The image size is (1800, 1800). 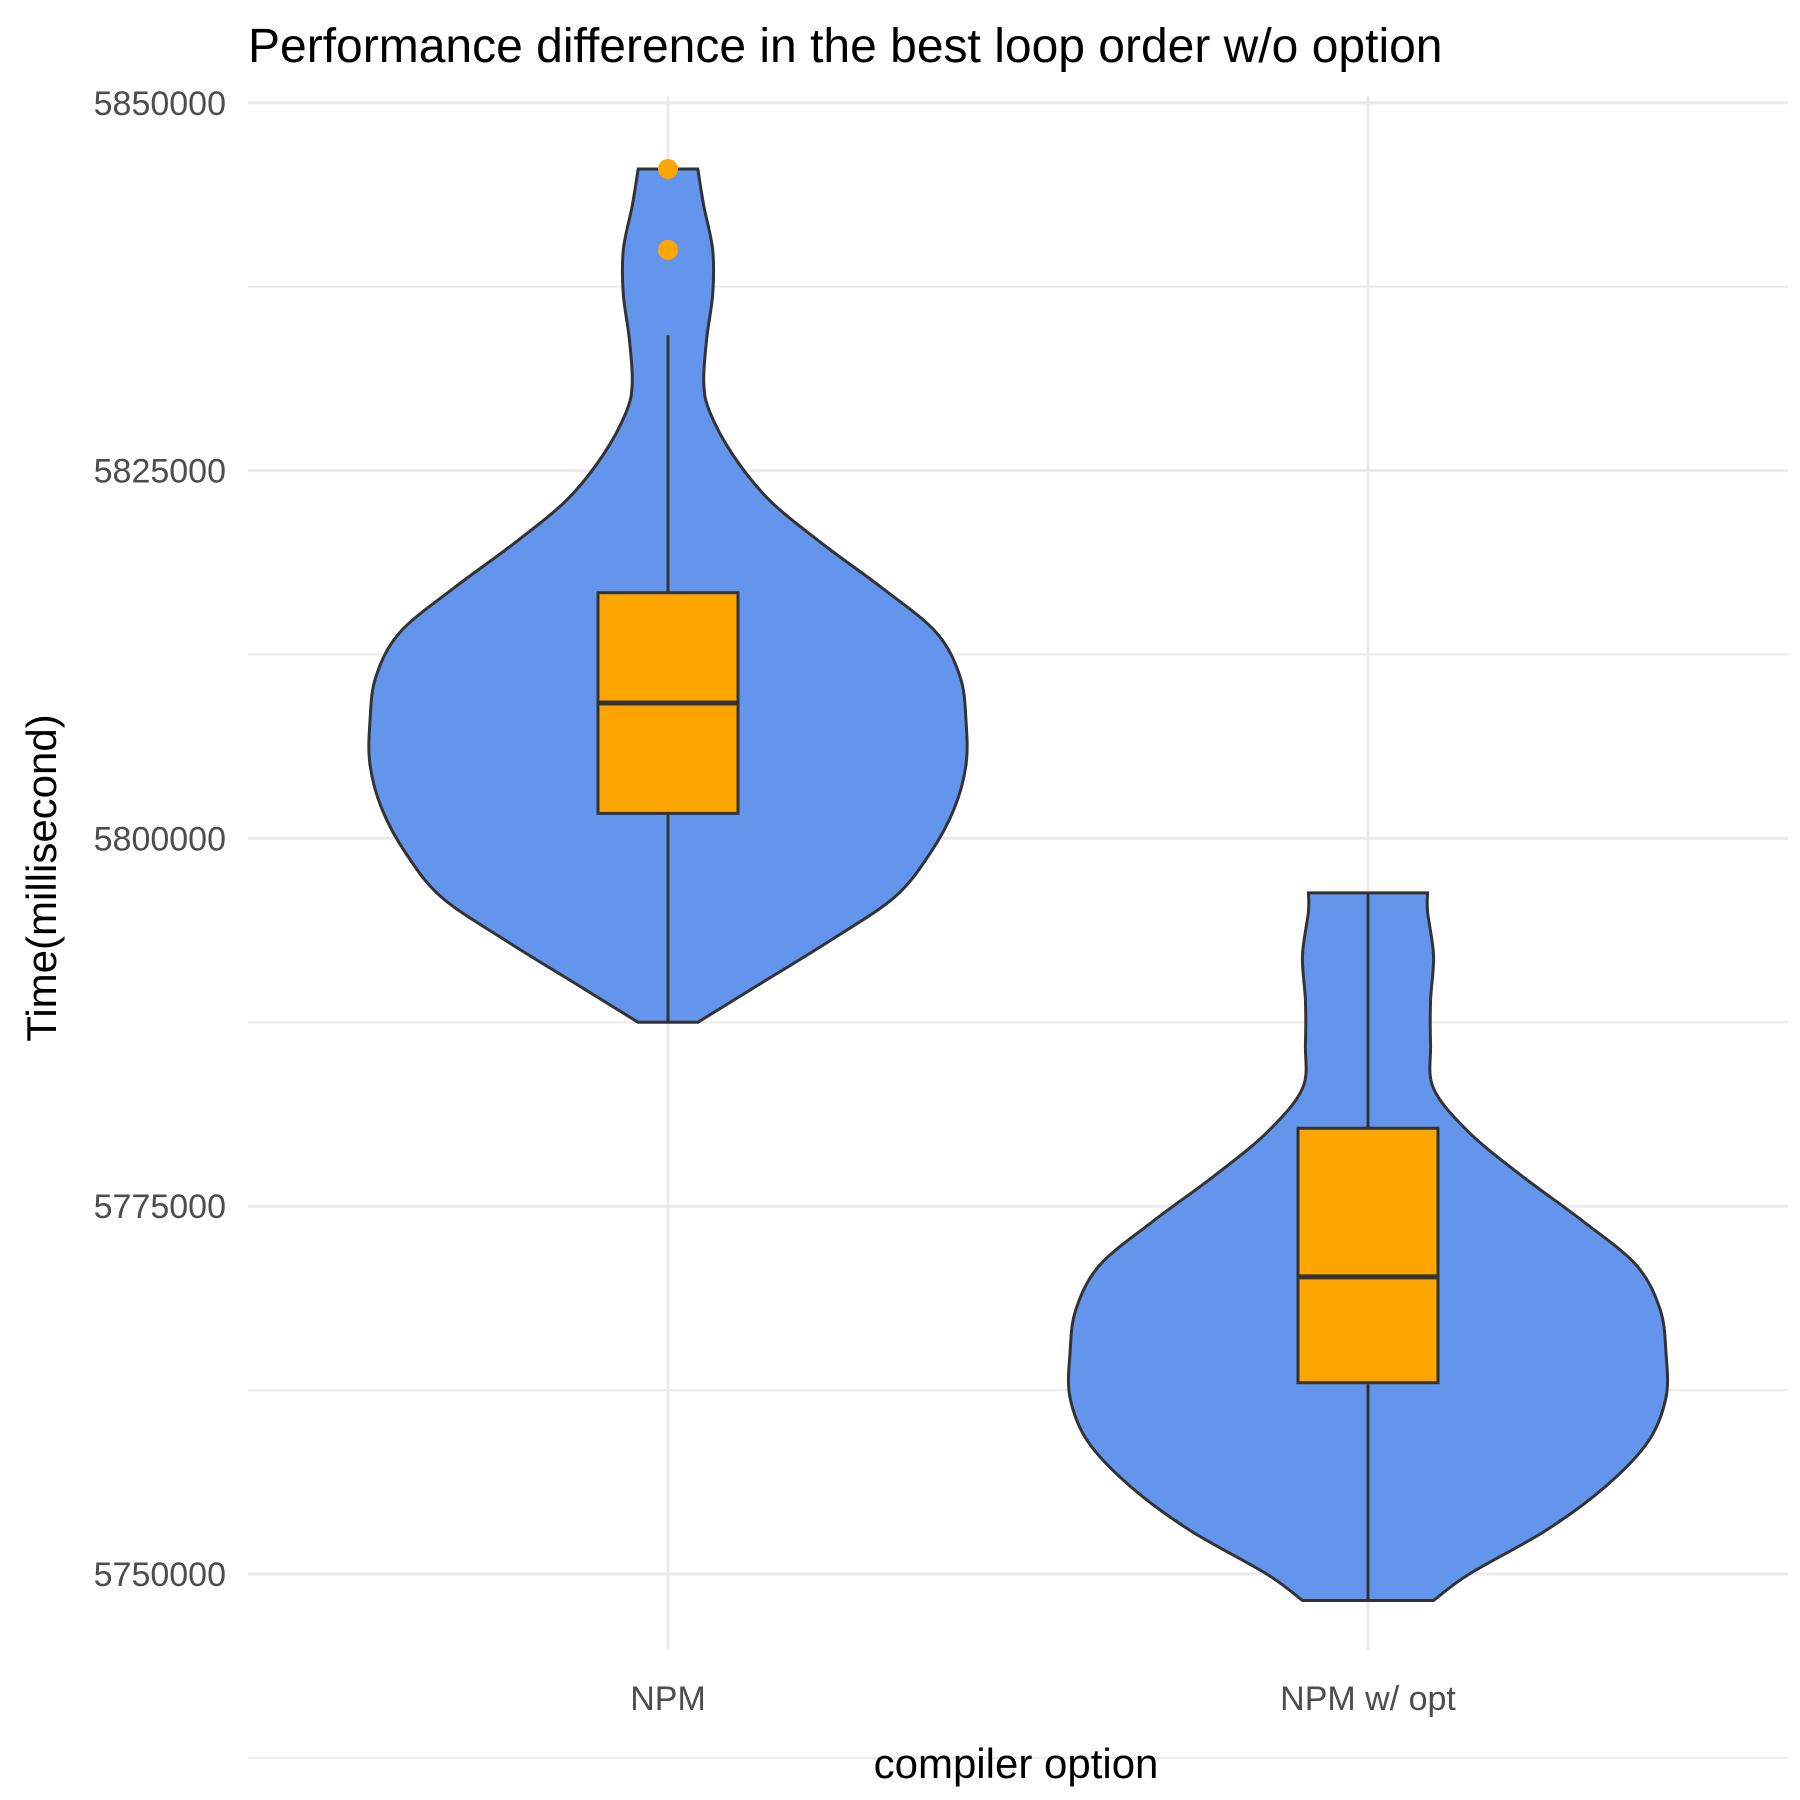 I want to click on y-tick-label: 5825000, so click(x=160, y=472).